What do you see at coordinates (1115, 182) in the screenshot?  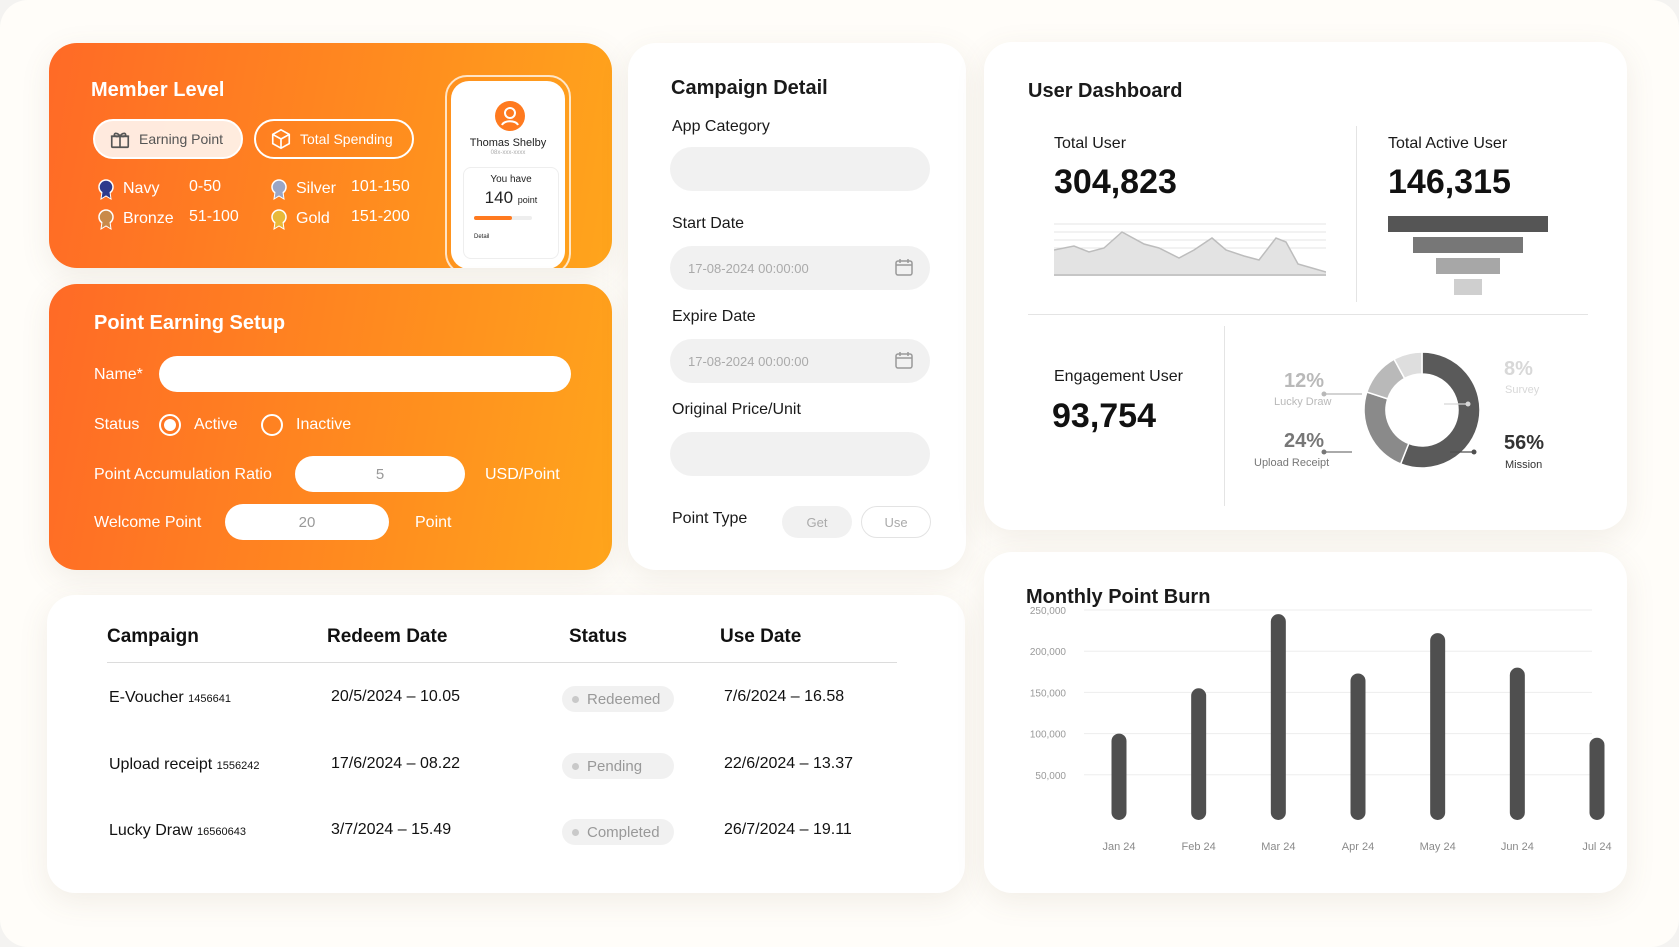 I see `total-user-value: 304,823` at bounding box center [1115, 182].